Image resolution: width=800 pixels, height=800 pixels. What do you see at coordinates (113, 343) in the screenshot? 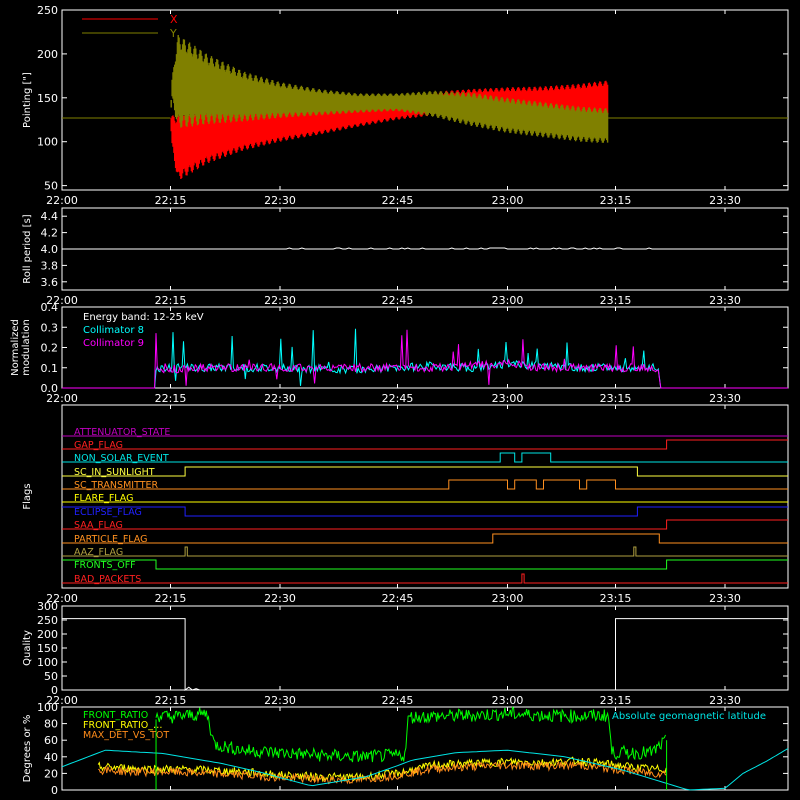
I see `legend-label-collimator-9: Collimator 9` at bounding box center [113, 343].